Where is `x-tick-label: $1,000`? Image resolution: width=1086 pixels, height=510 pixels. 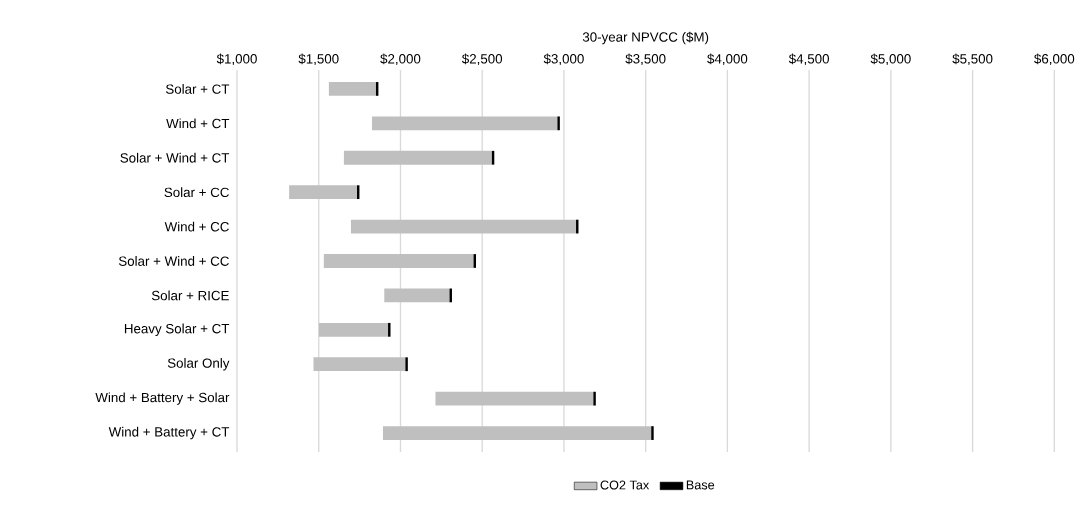 x-tick-label: $1,000 is located at coordinates (236, 59).